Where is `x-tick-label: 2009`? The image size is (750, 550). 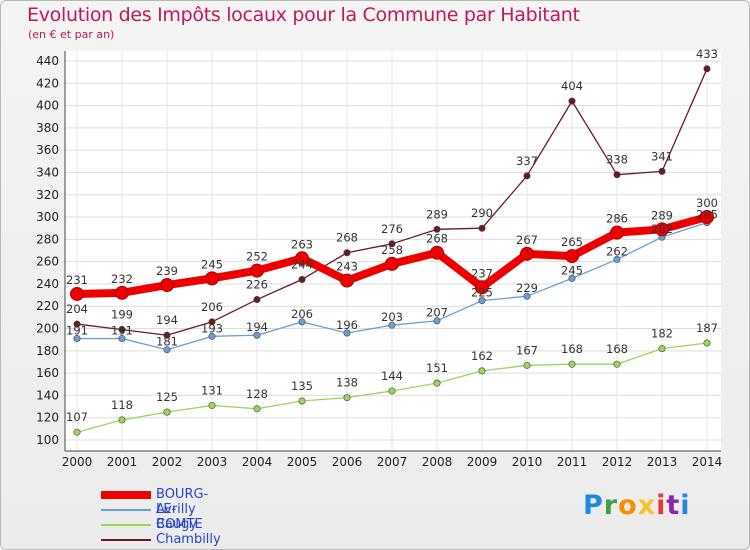 x-tick-label: 2009 is located at coordinates (482, 462).